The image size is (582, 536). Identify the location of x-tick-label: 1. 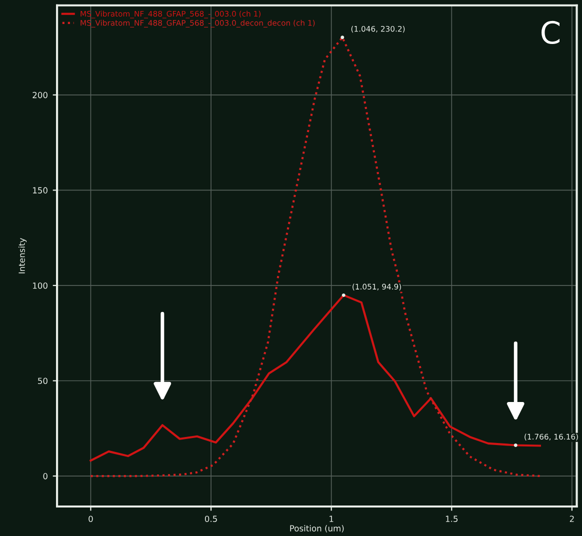
(332, 519).